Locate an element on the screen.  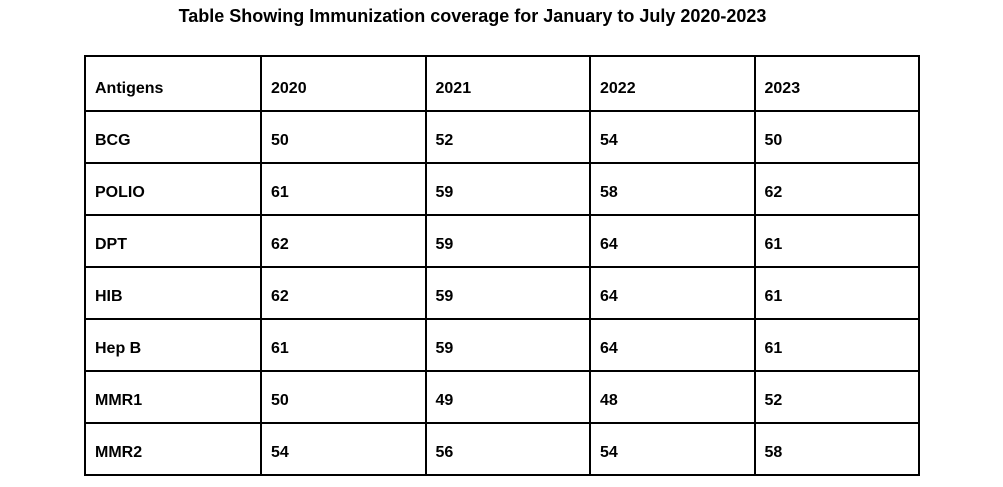
antigen-cell: MMR2 is located at coordinates (173, 449).